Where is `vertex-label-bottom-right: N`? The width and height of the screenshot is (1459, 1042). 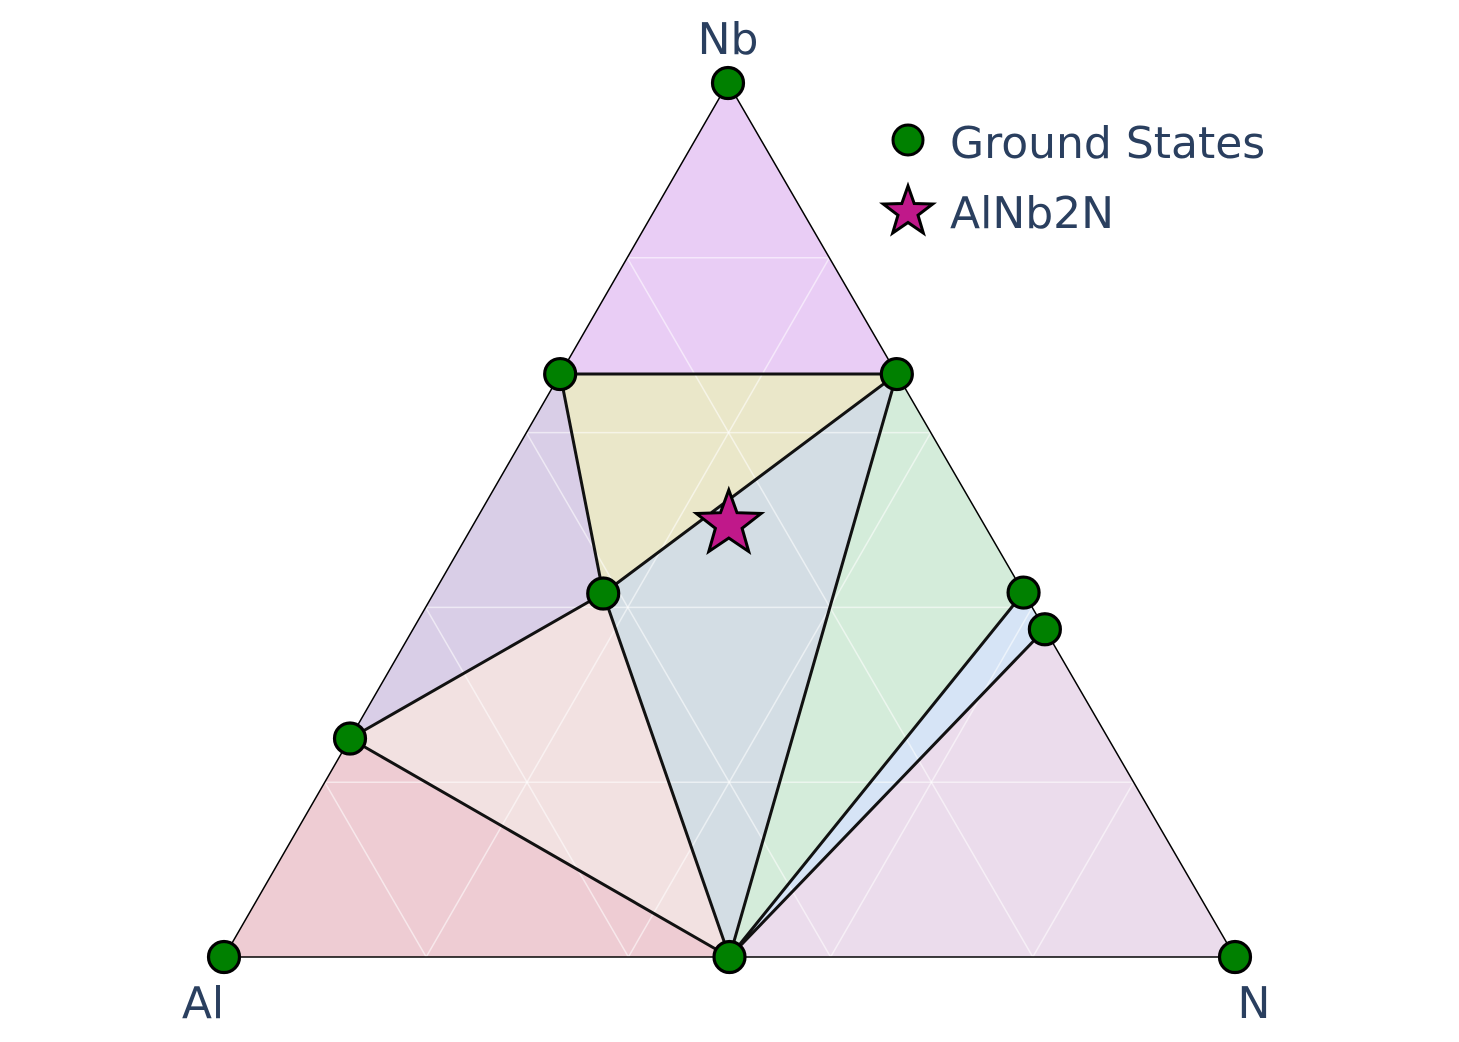
vertex-label-bottom-right: N is located at coordinates (1254, 1003).